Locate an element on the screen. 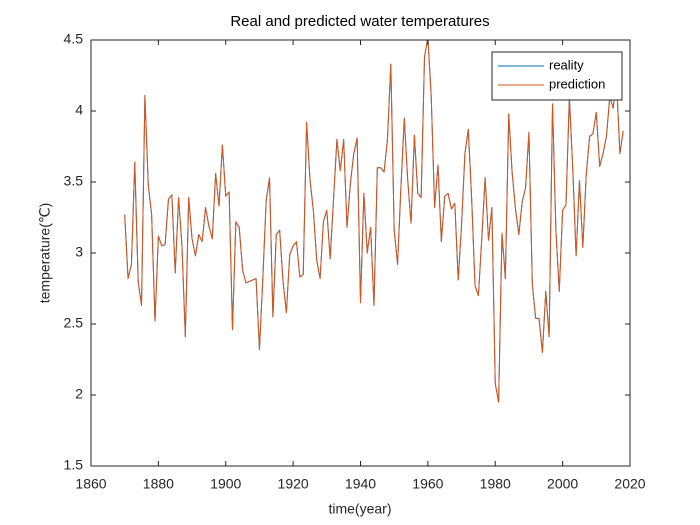 This screenshot has width=700, height=525. legend-label: prediction is located at coordinates (577, 83).